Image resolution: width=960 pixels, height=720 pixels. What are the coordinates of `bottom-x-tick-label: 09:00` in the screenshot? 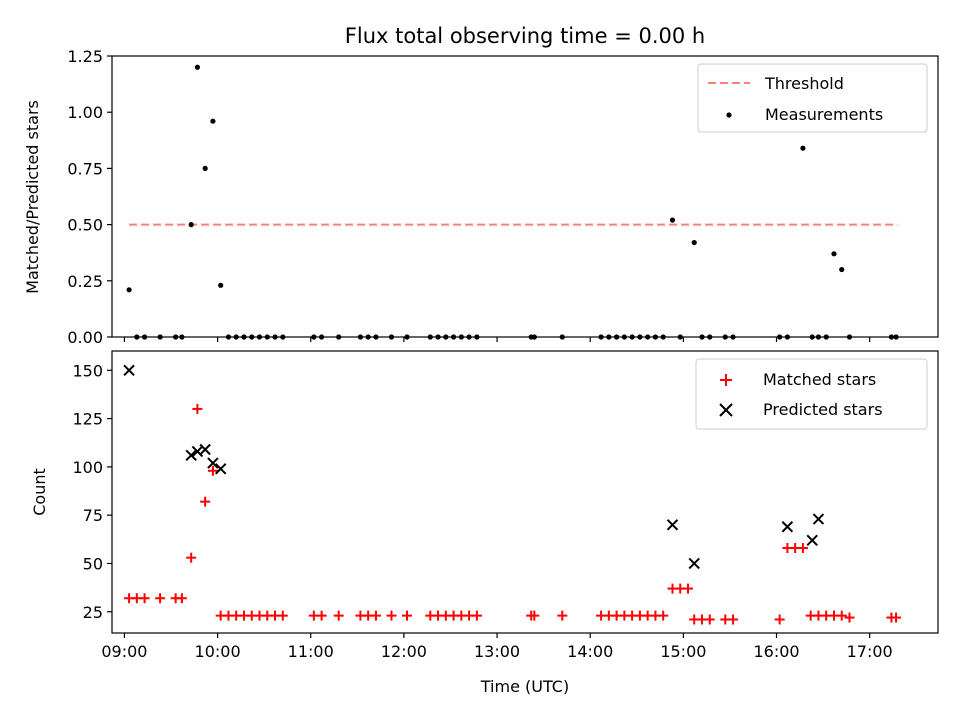 It's located at (124, 651).